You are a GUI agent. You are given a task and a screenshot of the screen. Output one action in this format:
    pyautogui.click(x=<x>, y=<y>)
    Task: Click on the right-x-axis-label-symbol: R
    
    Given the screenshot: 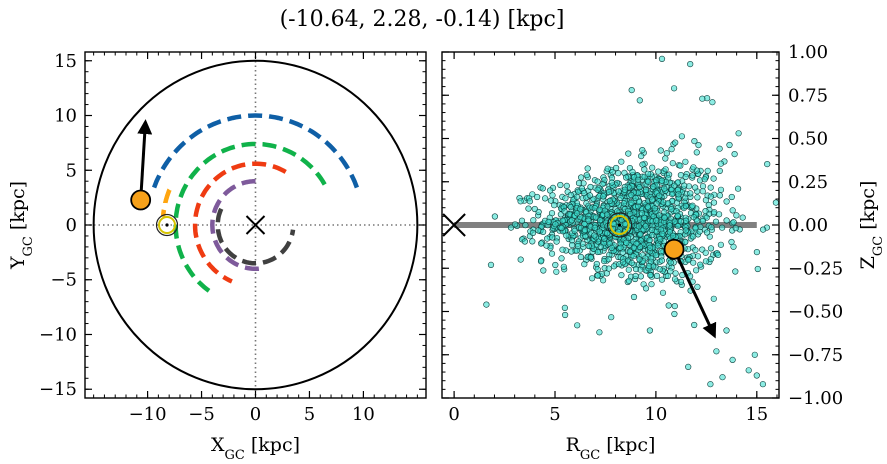 What is the action you would take?
    pyautogui.click(x=573, y=445)
    